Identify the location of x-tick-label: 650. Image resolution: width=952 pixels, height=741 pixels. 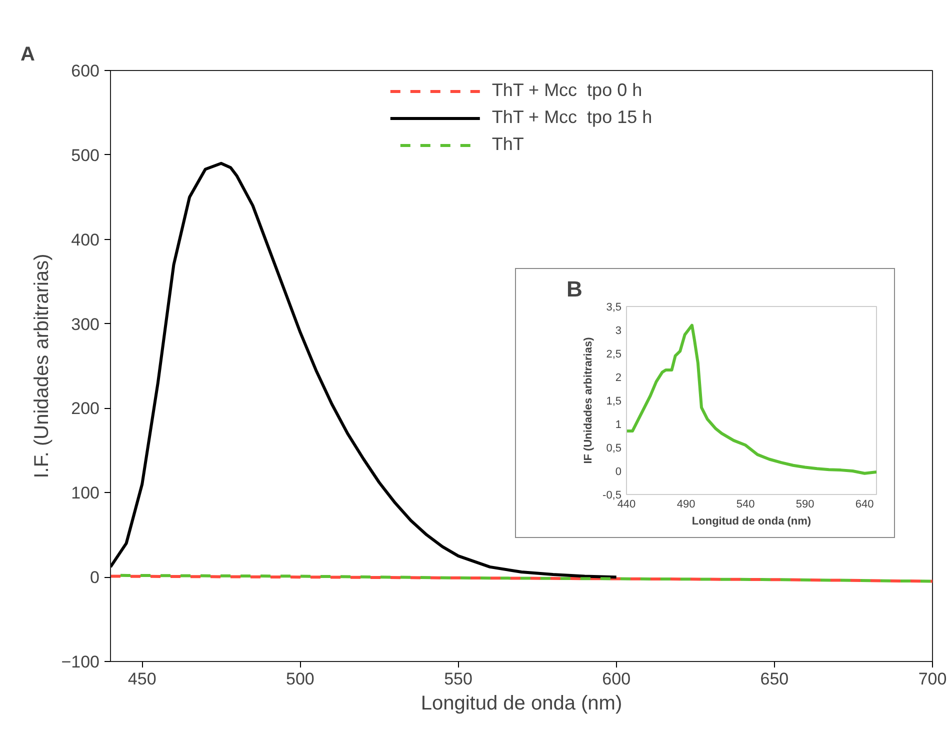
(774, 679).